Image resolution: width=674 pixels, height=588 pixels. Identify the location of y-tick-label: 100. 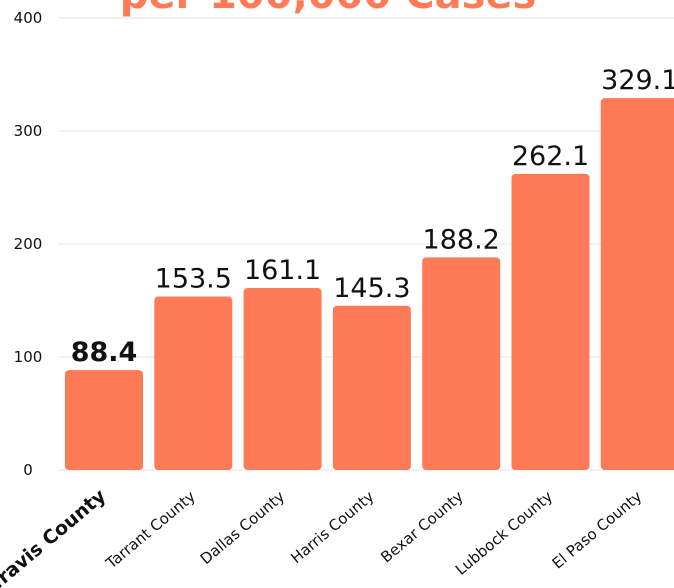
(28, 357).